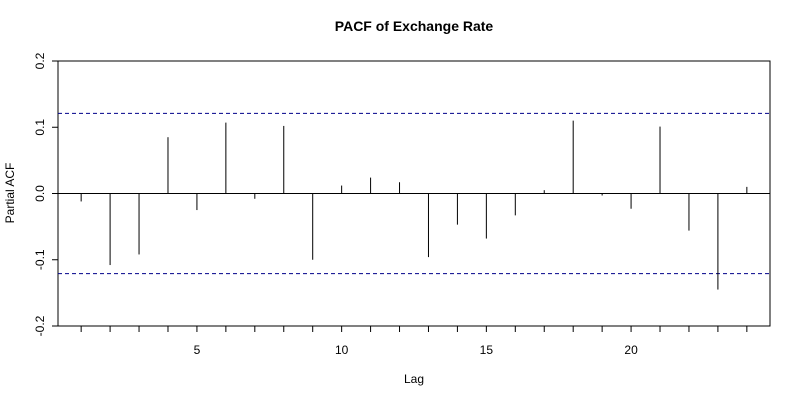 Image resolution: width=800 pixels, height=405 pixels. Describe the element at coordinates (10, 193) in the screenshot. I see `y-axis-label: Partial ACF` at that location.